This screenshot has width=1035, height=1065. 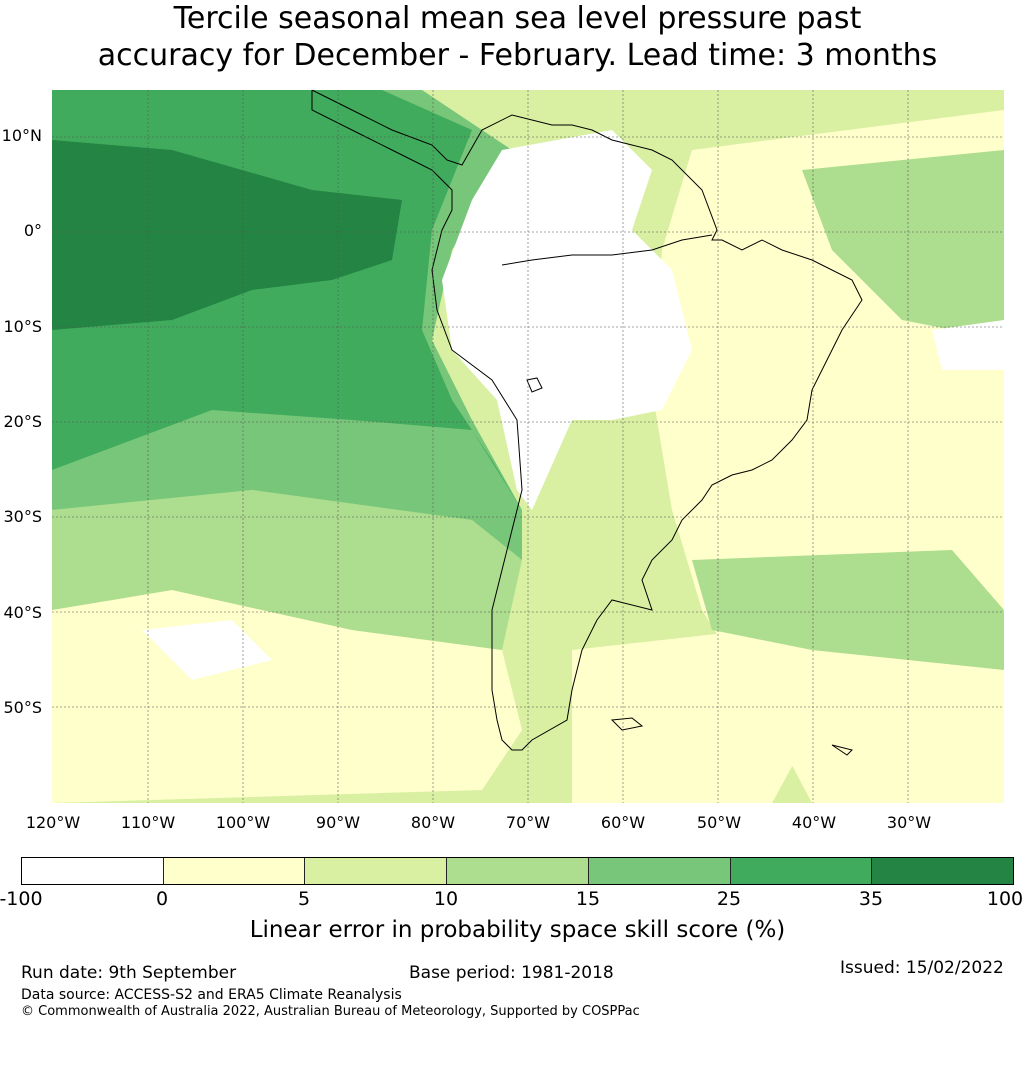 I want to click on lake-titicaca, so click(x=534, y=385).